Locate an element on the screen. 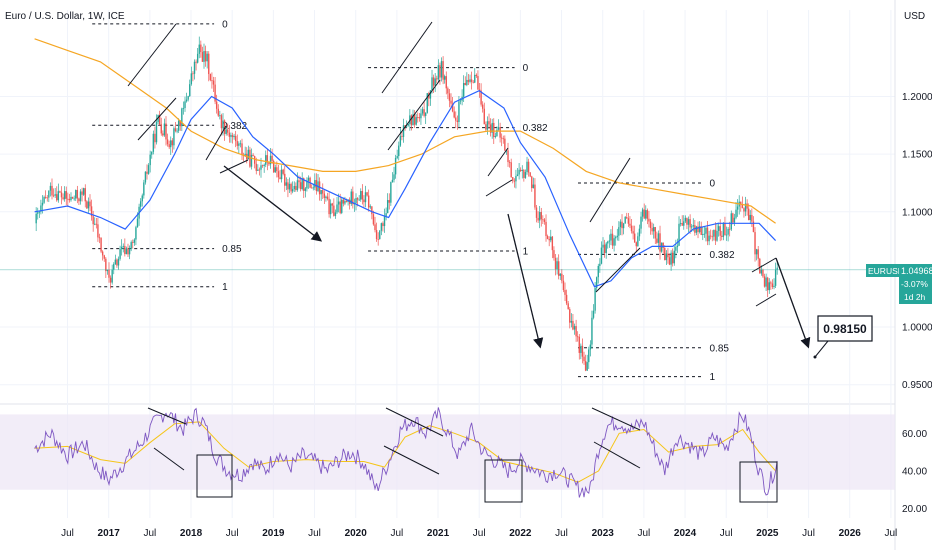 The image size is (932, 550). time-tick-label: 2017 is located at coordinates (109, 533).